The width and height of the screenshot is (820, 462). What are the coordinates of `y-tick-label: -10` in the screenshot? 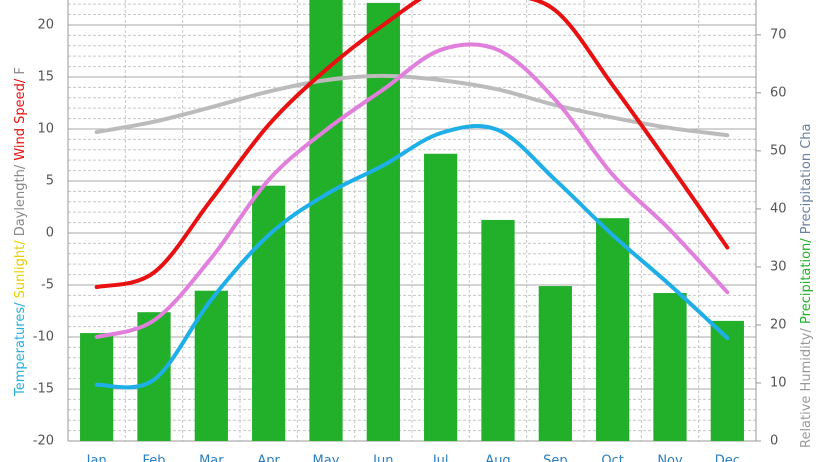 It's located at (43, 336).